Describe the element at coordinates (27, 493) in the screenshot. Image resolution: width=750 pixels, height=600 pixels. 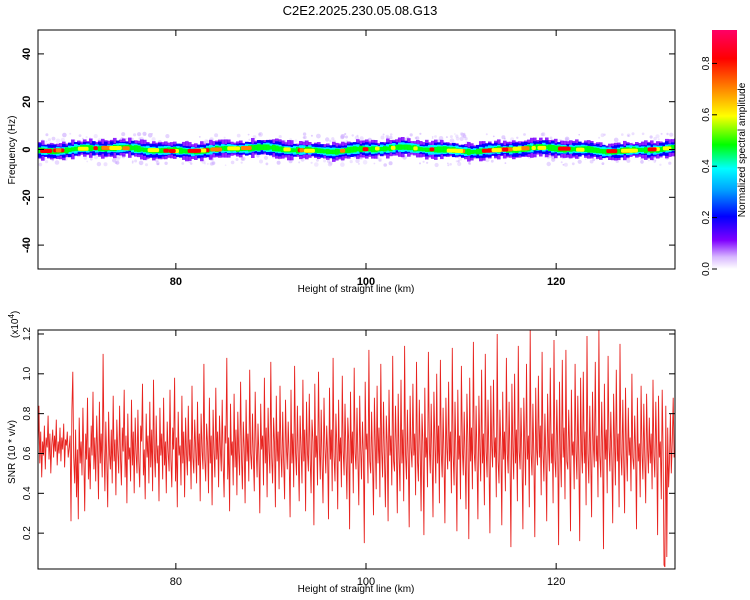
I see `y-tick-label: 0.4` at that location.